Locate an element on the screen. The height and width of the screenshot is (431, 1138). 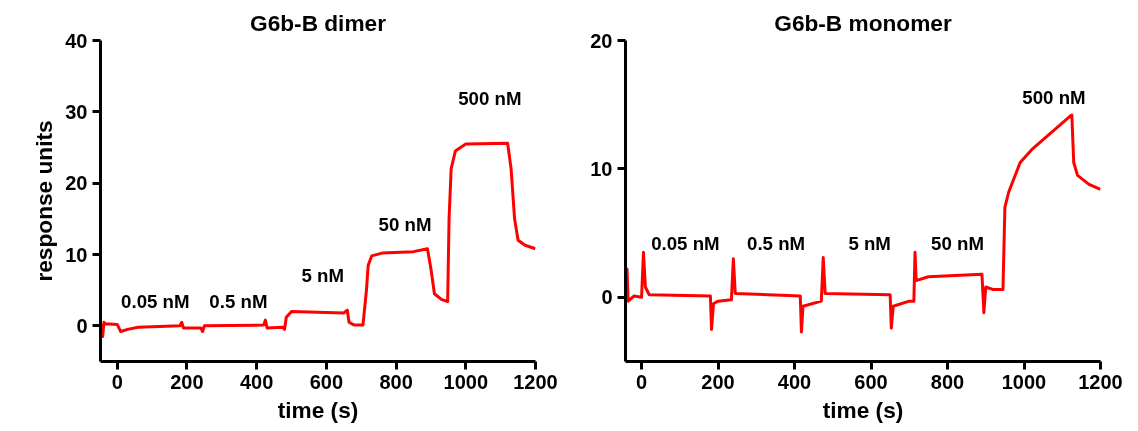
chart-title: G6b-B dimer is located at coordinates (318, 22).